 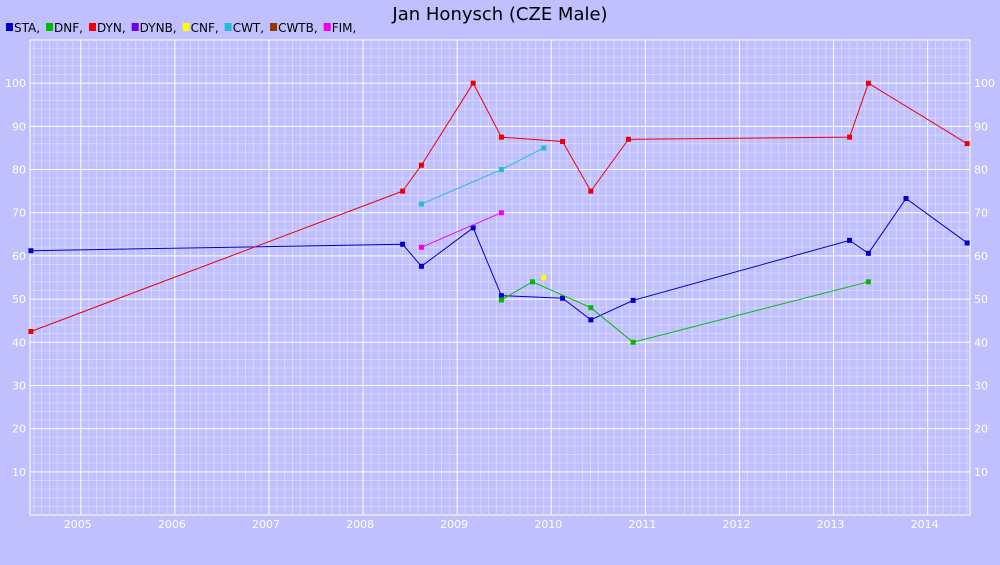 What do you see at coordinates (78, 524) in the screenshot?
I see `x-tick-label: 2005` at bounding box center [78, 524].